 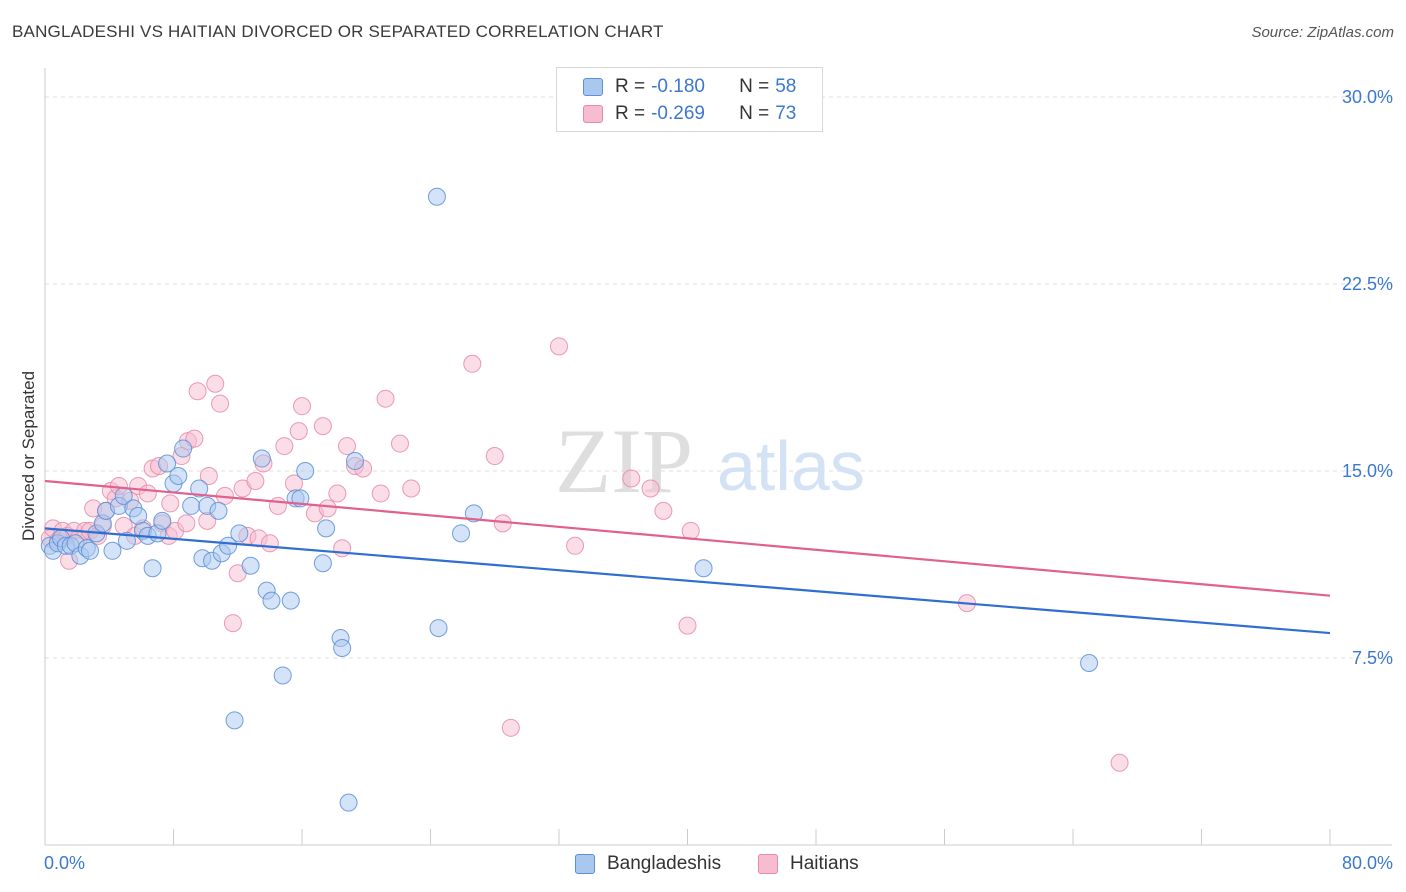 What do you see at coordinates (664, 863) in the screenshot?
I see `bottom-legend-label-bangladeshis: Bangladeshis` at bounding box center [664, 863].